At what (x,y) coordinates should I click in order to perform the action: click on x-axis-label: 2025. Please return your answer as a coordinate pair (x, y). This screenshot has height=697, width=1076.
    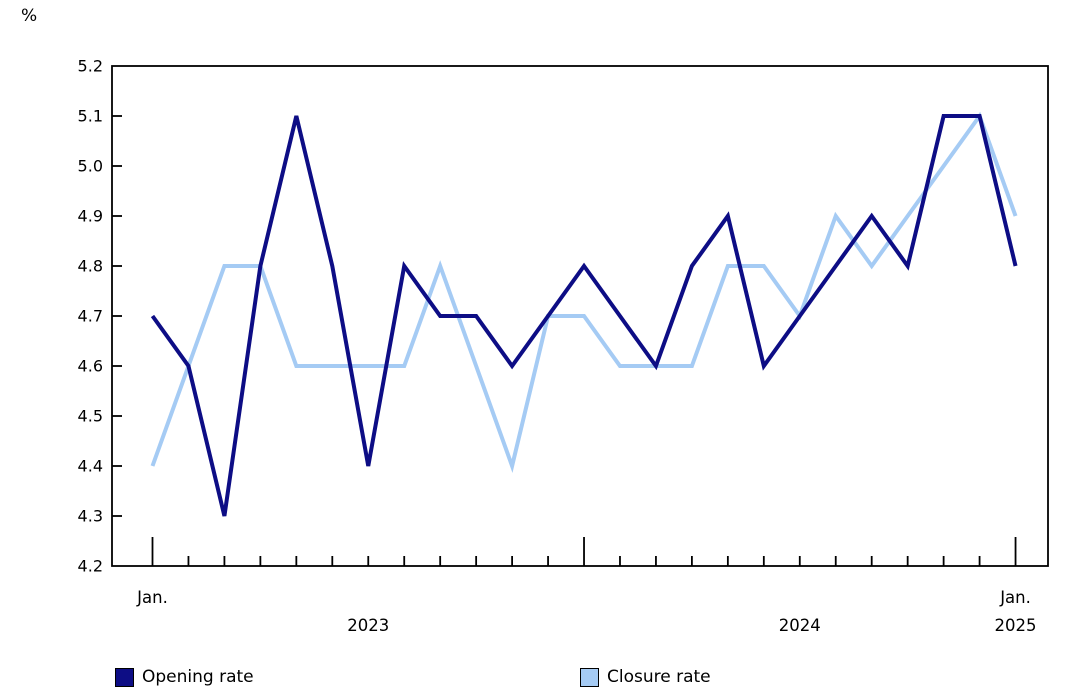
    Looking at the image, I should click on (1016, 625).